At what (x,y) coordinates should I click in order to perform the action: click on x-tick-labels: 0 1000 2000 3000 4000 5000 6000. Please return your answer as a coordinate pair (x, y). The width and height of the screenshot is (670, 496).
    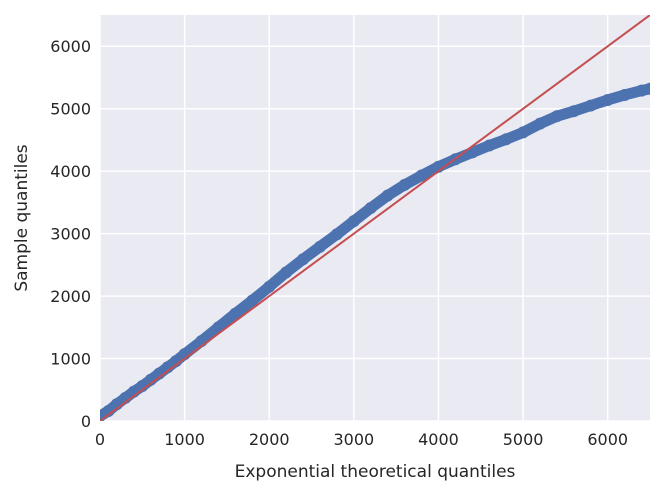
    Looking at the image, I should click on (361, 439).